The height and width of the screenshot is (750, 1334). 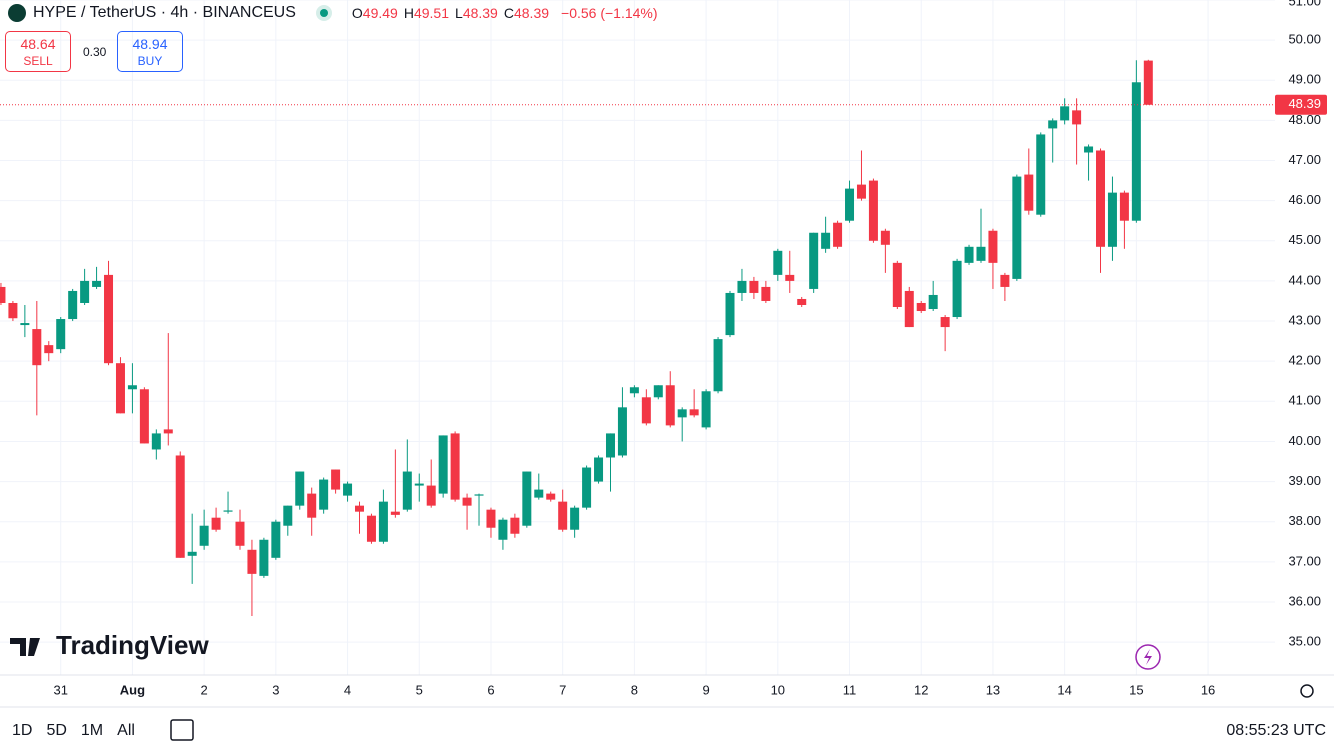 What do you see at coordinates (419, 689) in the screenshot?
I see `x-tick-label: 5` at bounding box center [419, 689].